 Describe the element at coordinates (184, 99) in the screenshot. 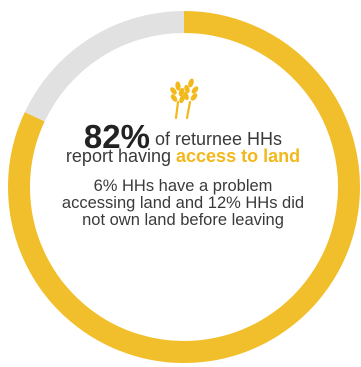

I see `wheat-icon` at that location.